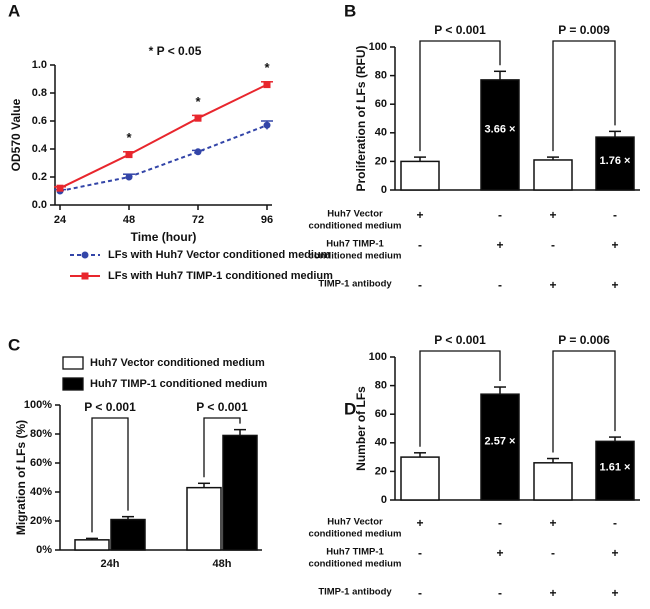 This screenshot has width=650, height=609. Describe the element at coordinates (177, 363) in the screenshot. I see `legend-label: Huh7 Vector conditioned medium` at that location.